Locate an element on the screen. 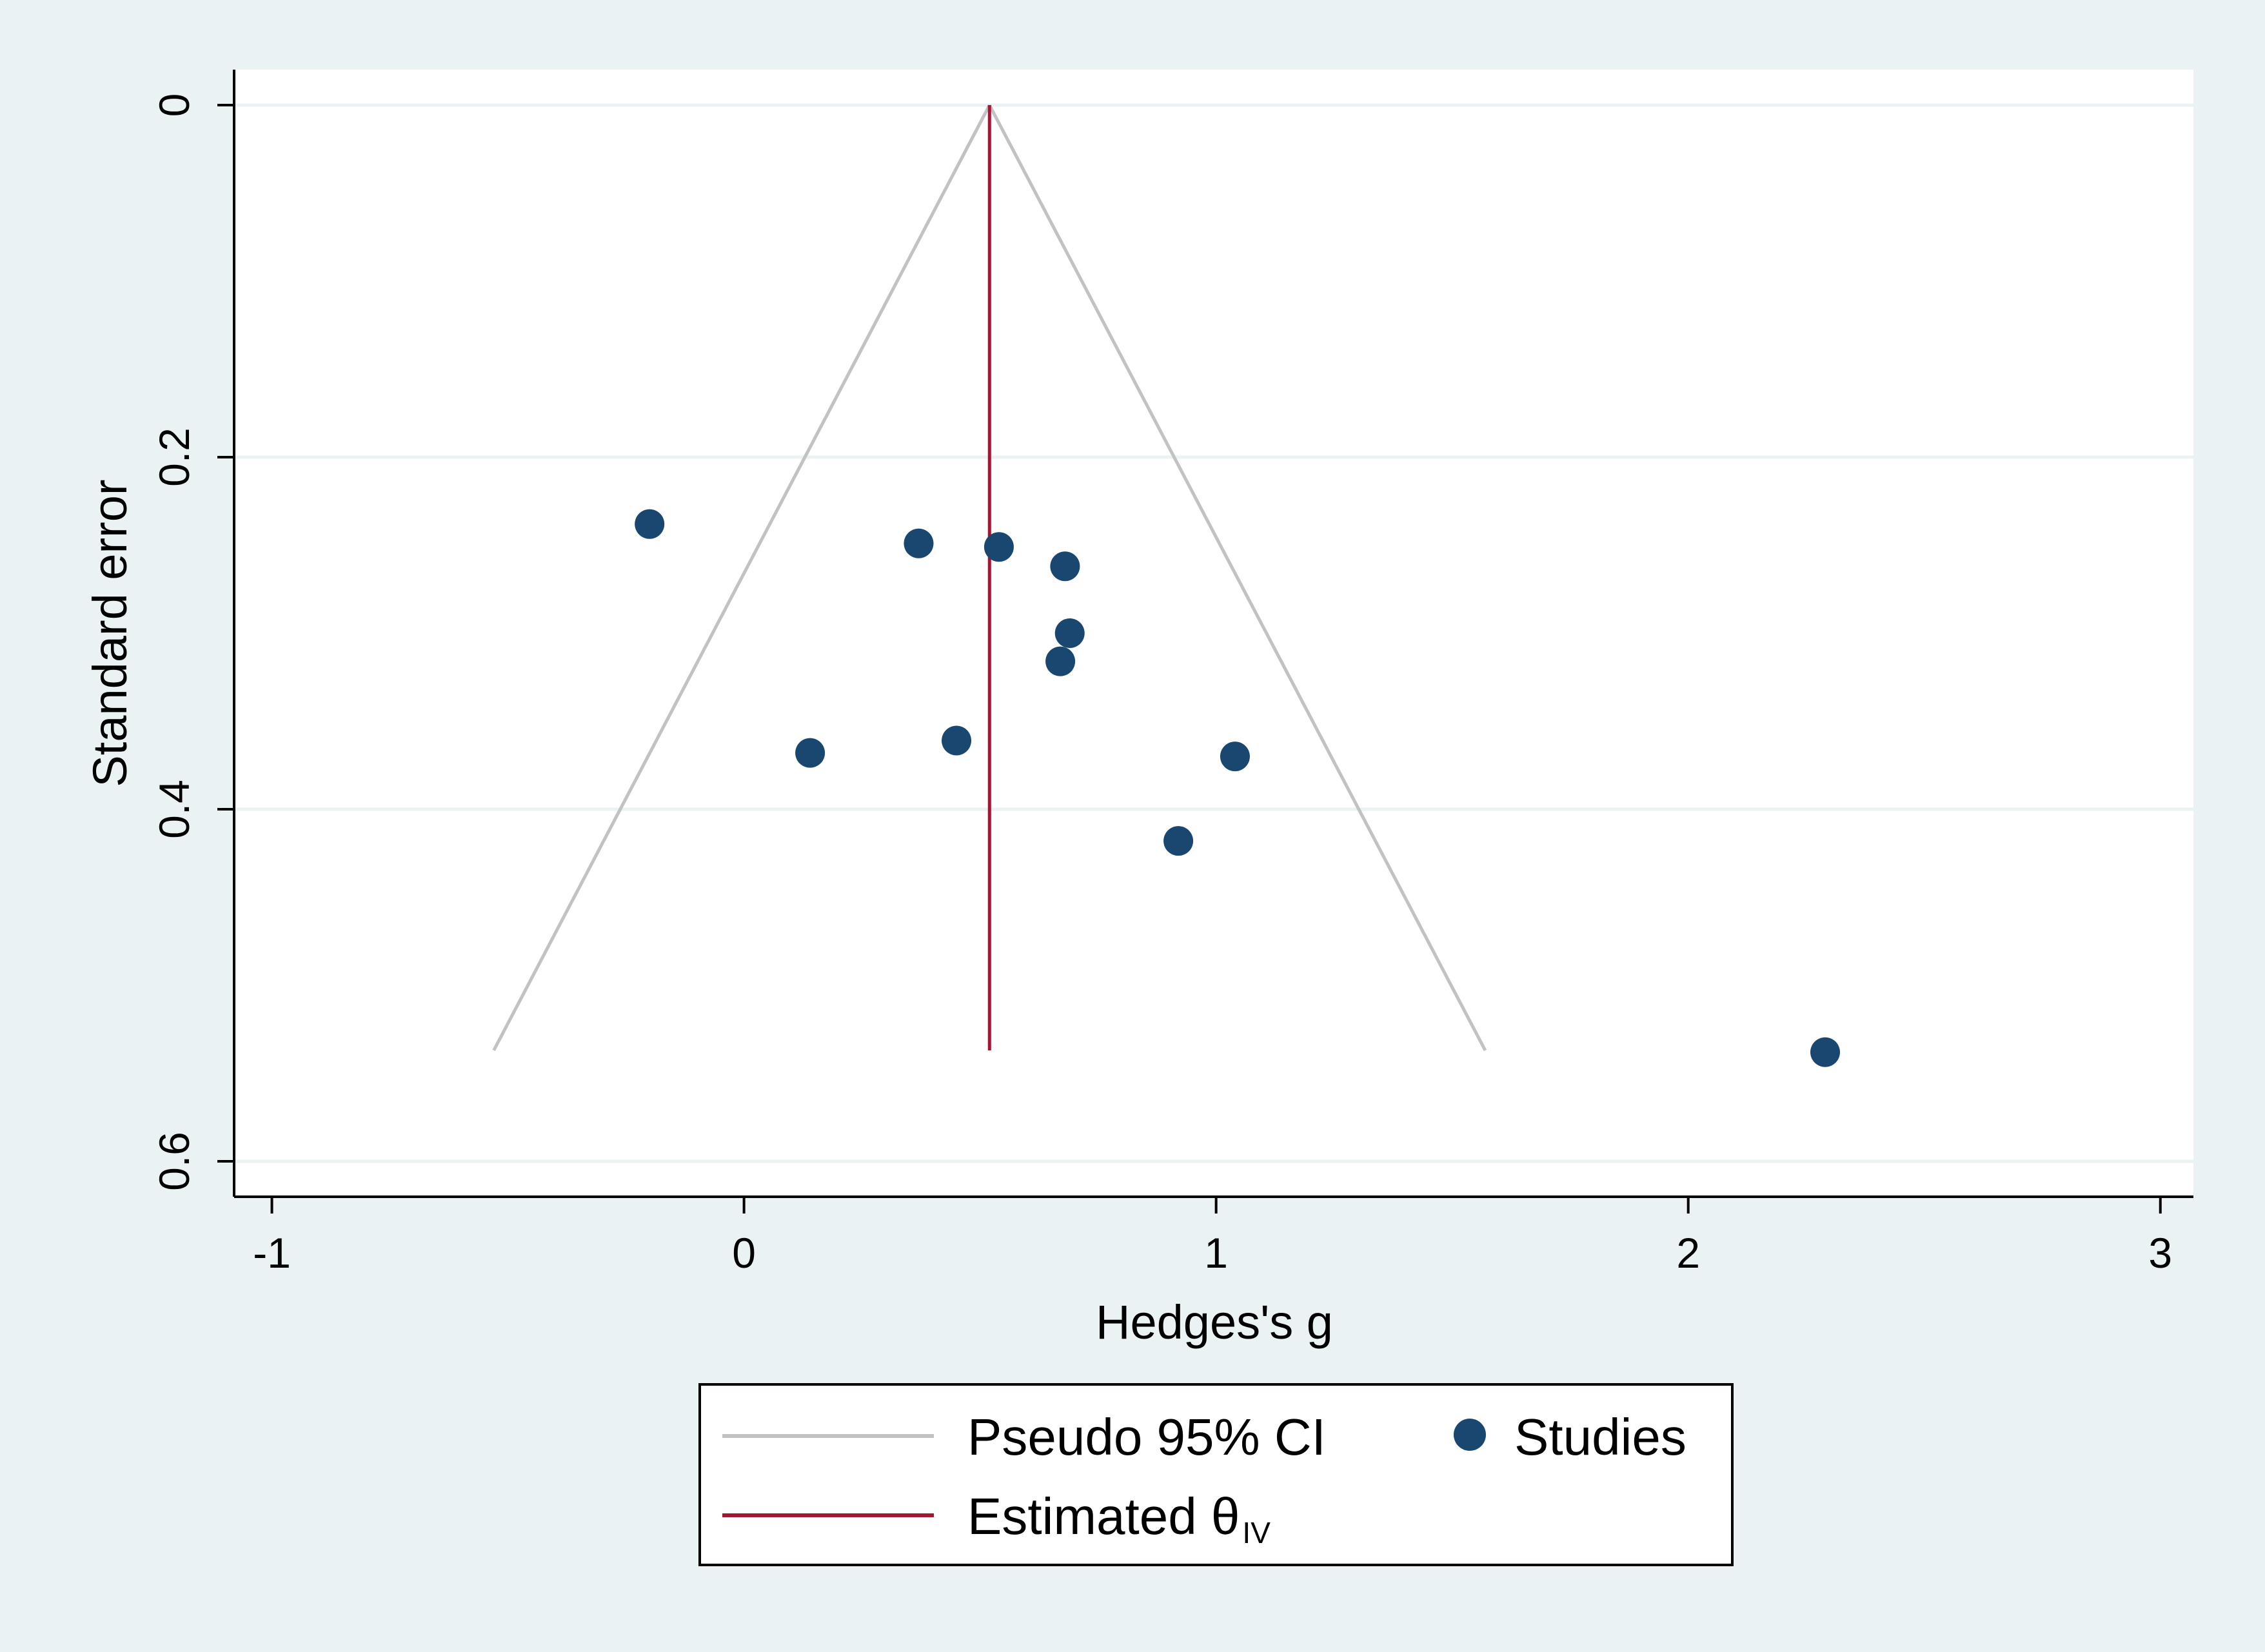 The height and width of the screenshot is (1652, 2265). x-tick-label-2: 1 is located at coordinates (1216, 1253).